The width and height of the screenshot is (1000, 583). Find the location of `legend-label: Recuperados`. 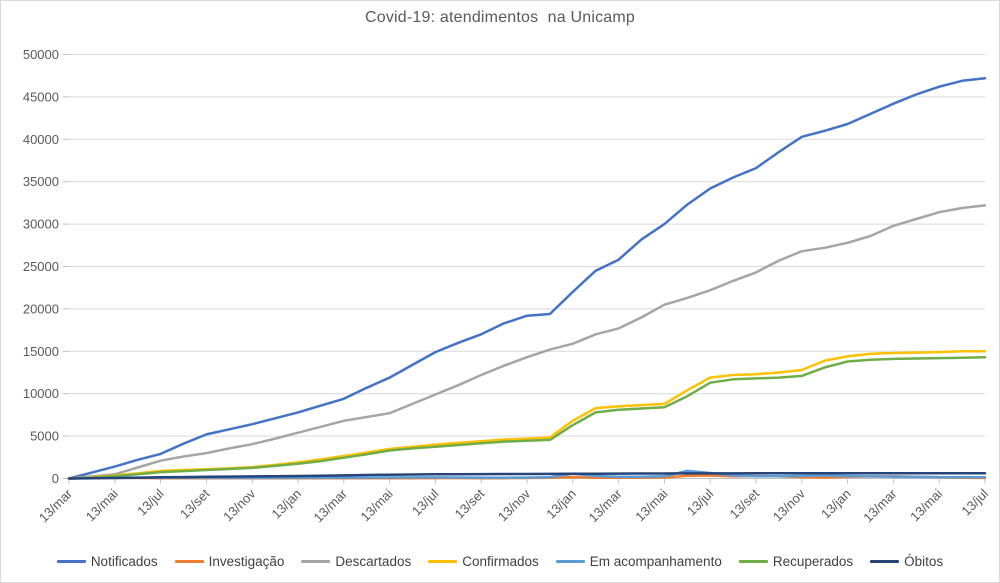

legend-label: Recuperados is located at coordinates (813, 561).